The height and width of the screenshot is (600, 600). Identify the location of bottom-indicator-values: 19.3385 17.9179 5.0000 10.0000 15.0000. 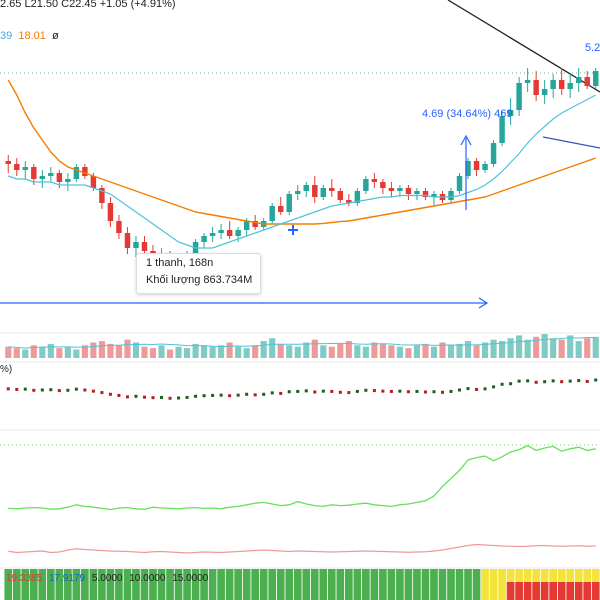
(109, 578).